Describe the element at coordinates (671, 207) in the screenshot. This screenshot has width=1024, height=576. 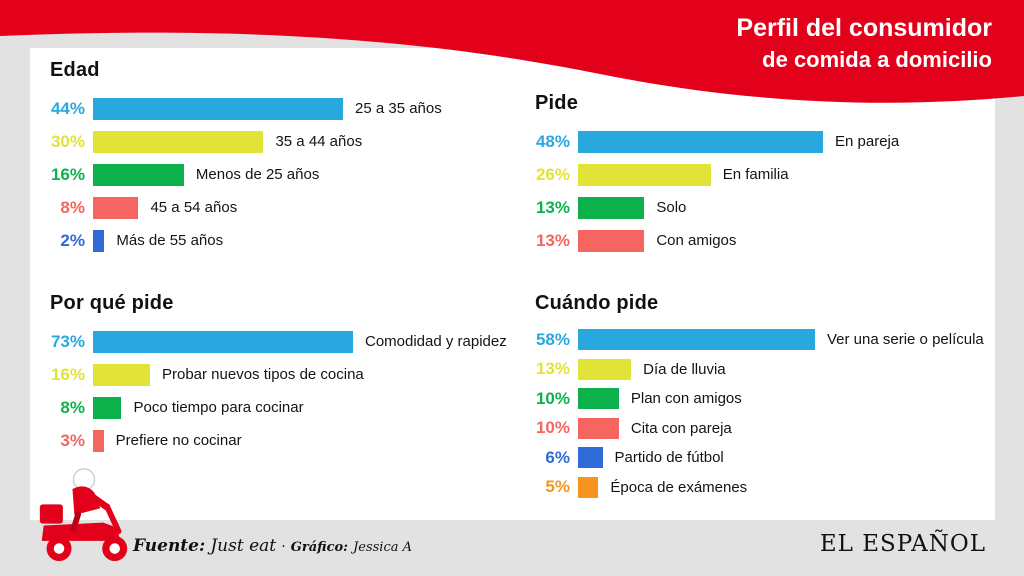
I see `bar-category-label: Solo` at that location.